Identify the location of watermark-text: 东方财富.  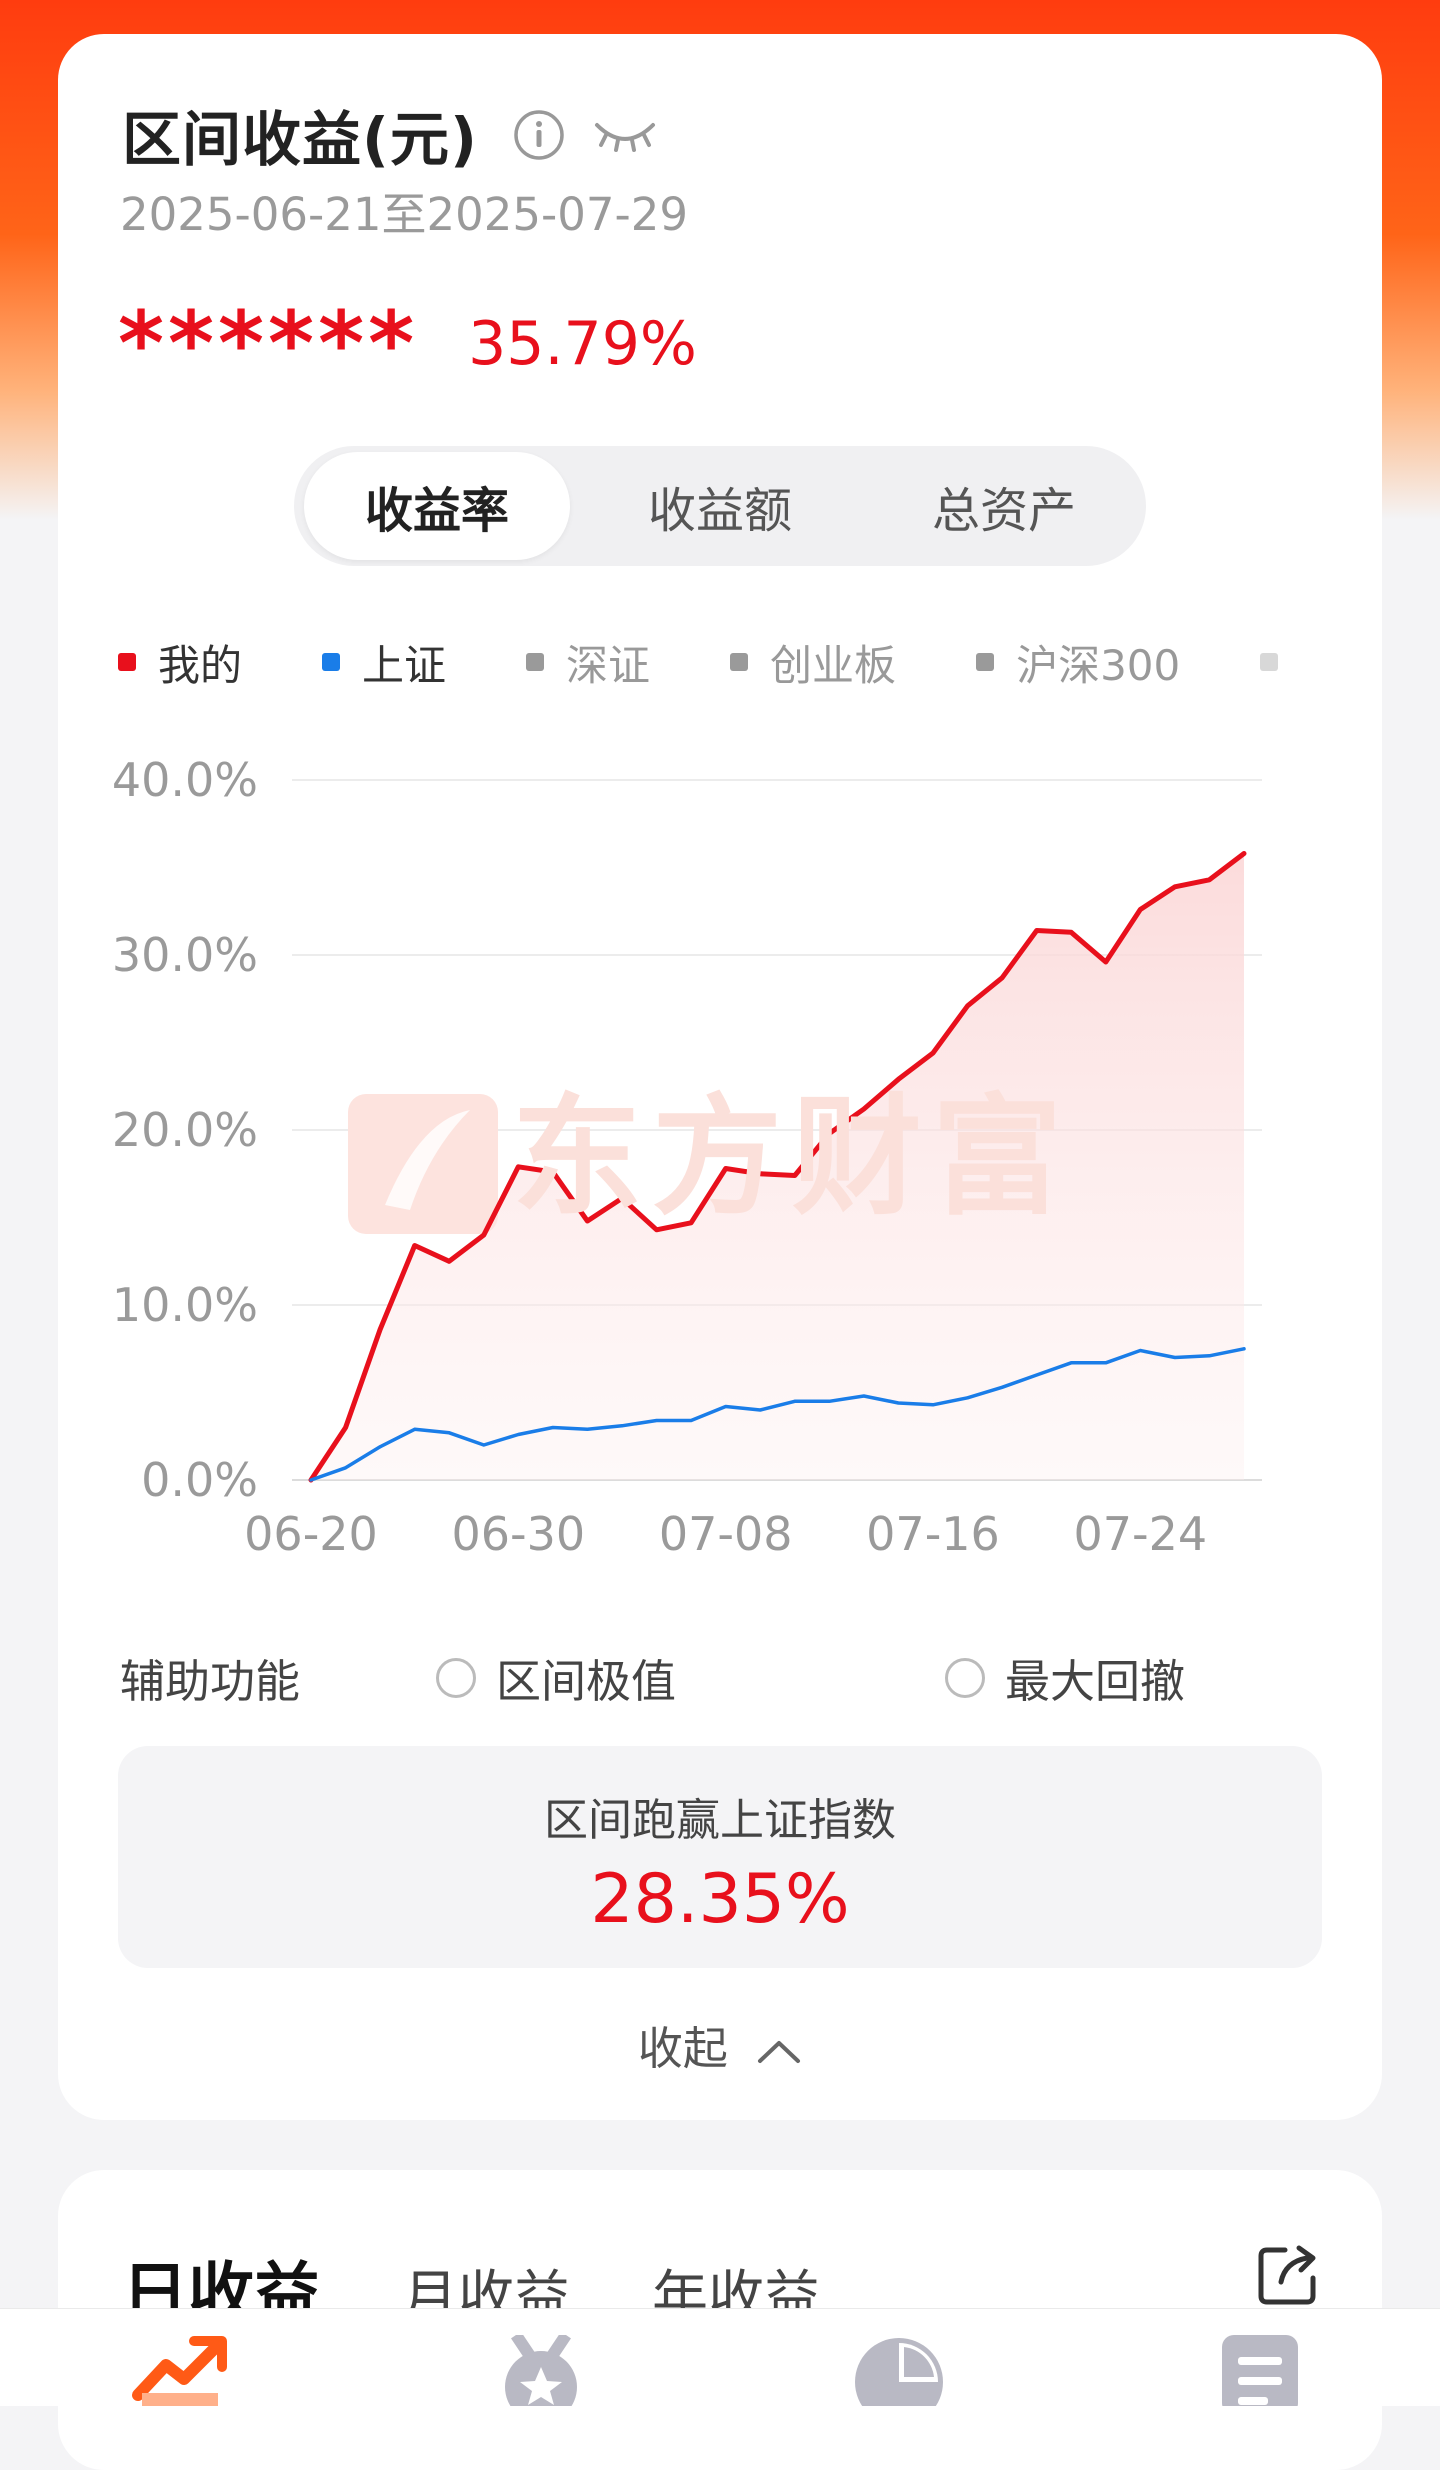
(792, 1157).